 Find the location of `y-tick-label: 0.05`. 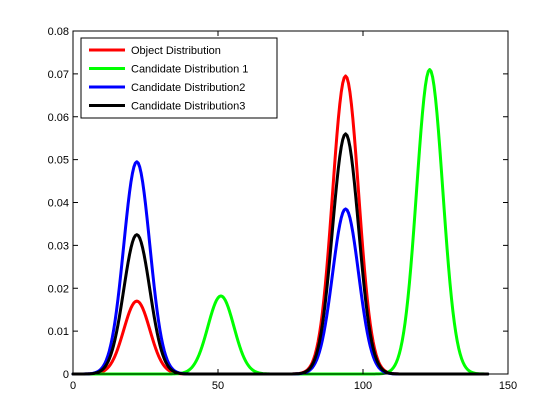

y-tick-label: 0.05 is located at coordinates (58, 161).